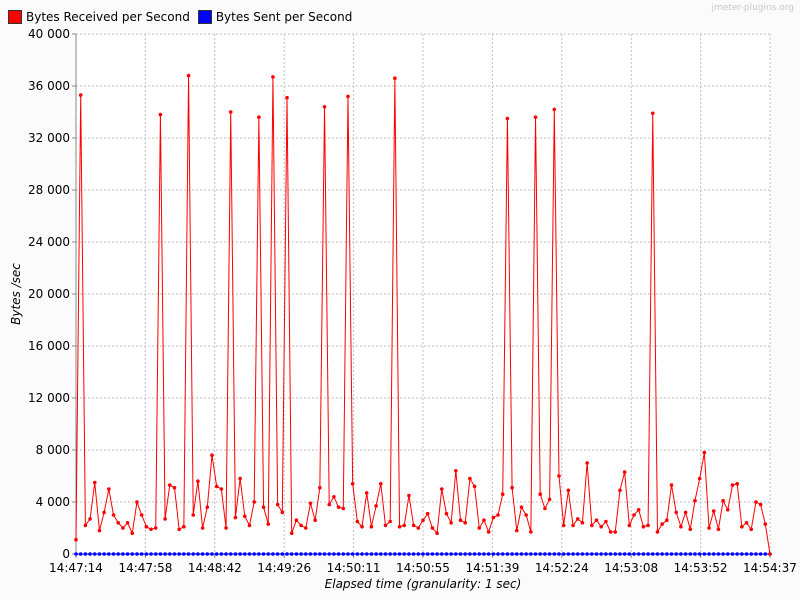 The image size is (800, 600). Describe the element at coordinates (16, 294) in the screenshot. I see `y-axis-label: Bytes /sec` at that location.